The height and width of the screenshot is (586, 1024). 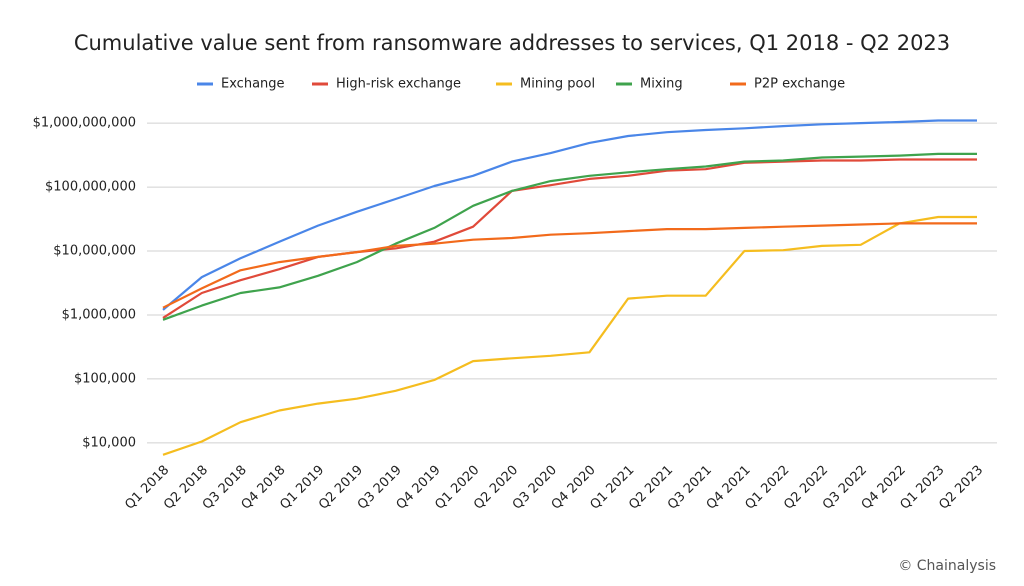 What do you see at coordinates (253, 84) in the screenshot?
I see `legend-label: Exchange` at bounding box center [253, 84].